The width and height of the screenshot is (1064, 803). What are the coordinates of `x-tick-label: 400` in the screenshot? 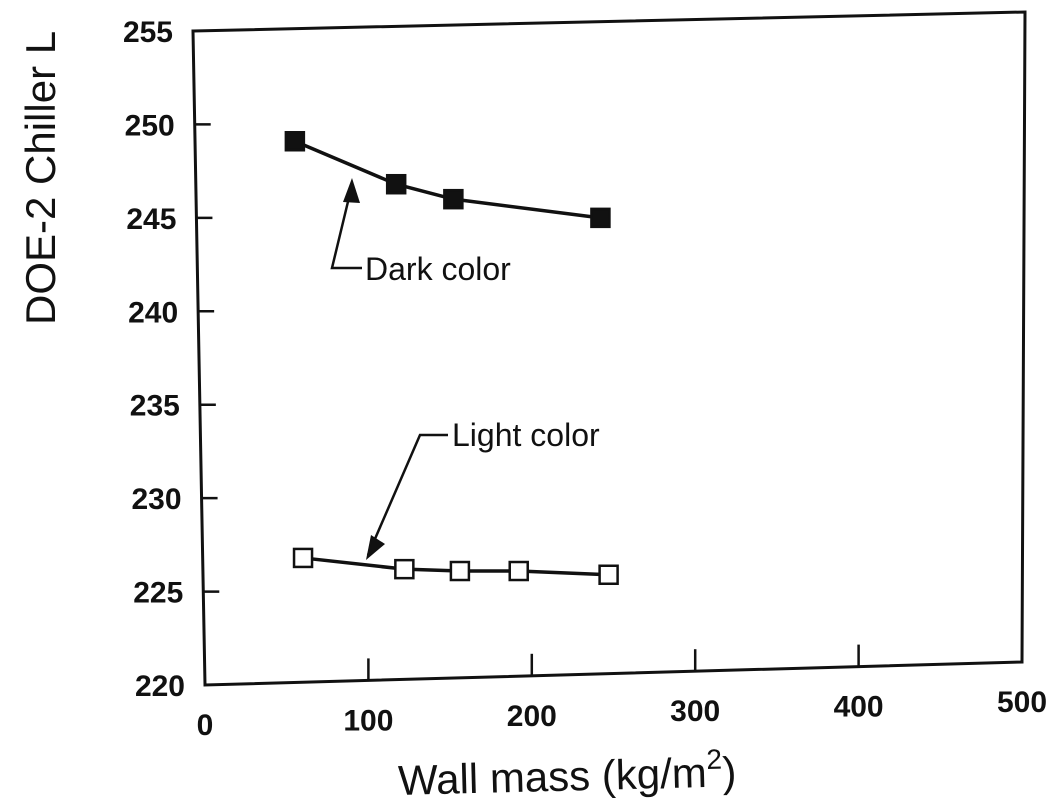 It's located at (859, 707).